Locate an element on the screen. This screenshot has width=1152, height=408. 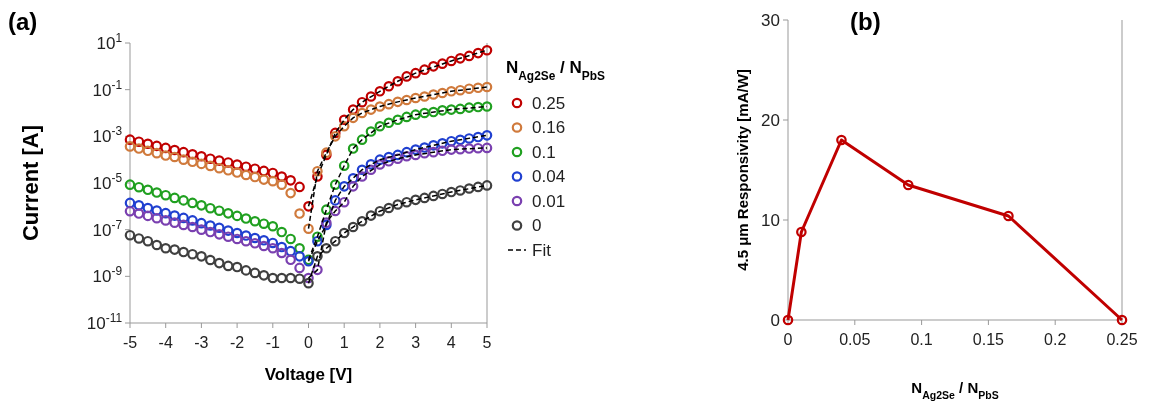
y-tick-label: 10$^{-1}$ is located at coordinates (107, 88).